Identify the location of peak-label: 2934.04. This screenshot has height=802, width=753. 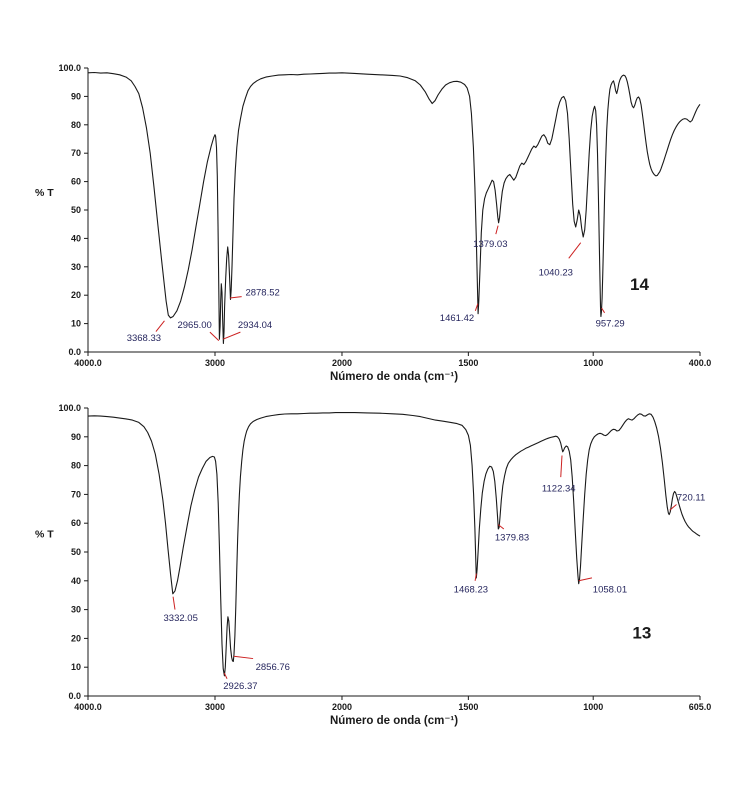
(255, 325).